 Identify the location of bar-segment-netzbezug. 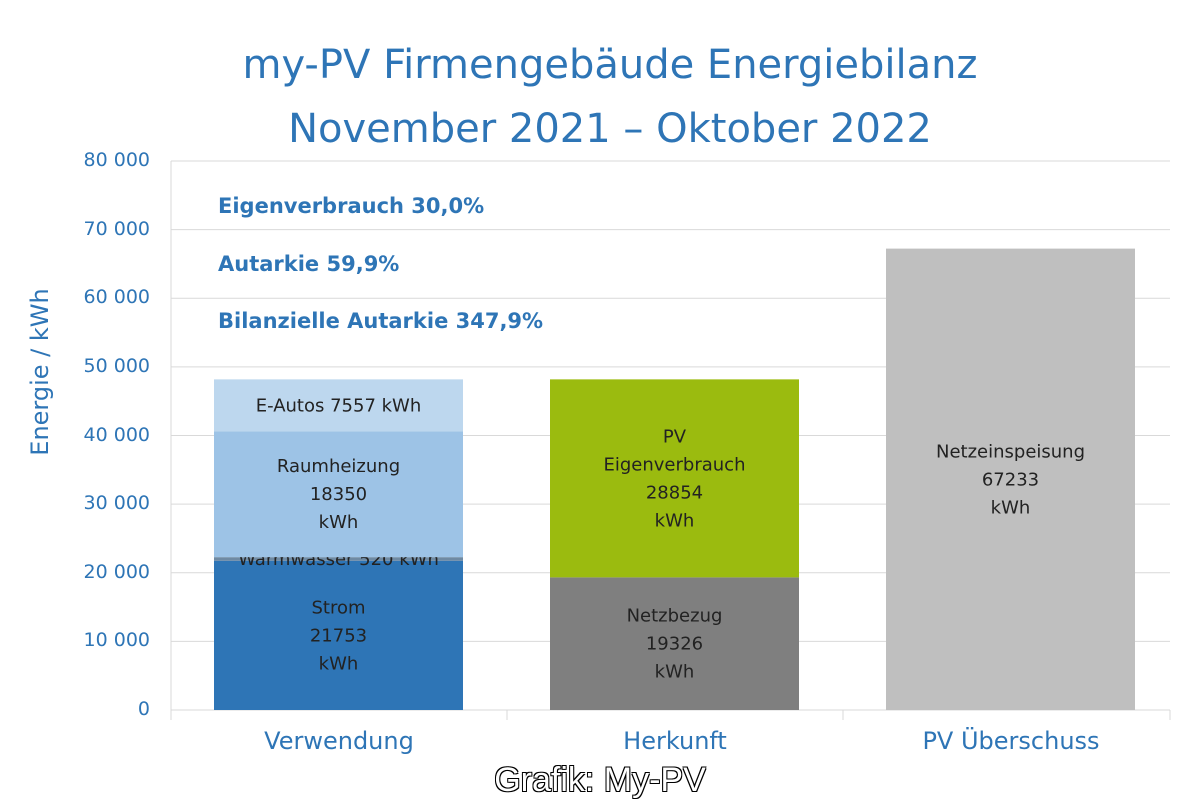
(674, 643).